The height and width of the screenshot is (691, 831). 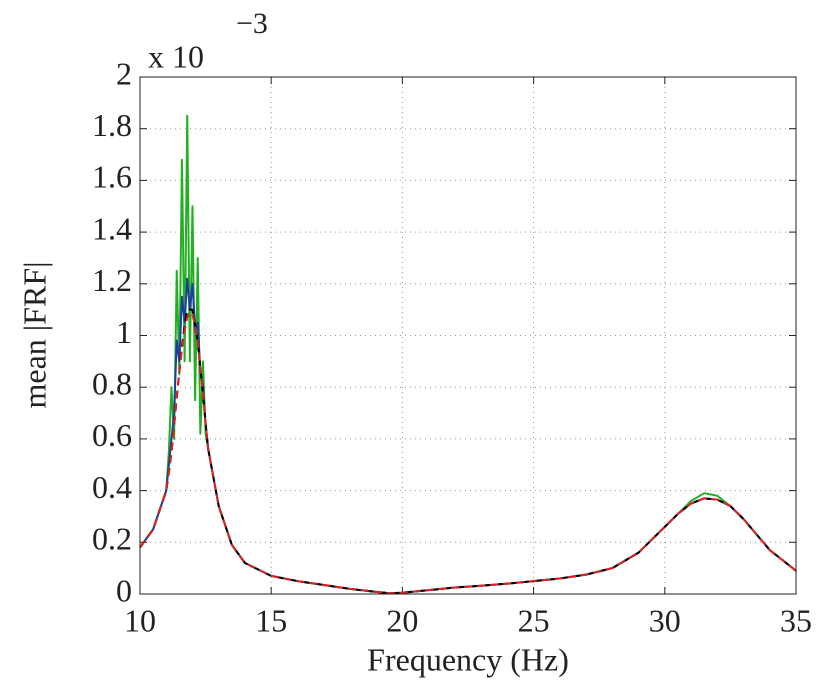 What do you see at coordinates (112, 487) in the screenshot?
I see `y-tick-label: 0.4` at bounding box center [112, 487].